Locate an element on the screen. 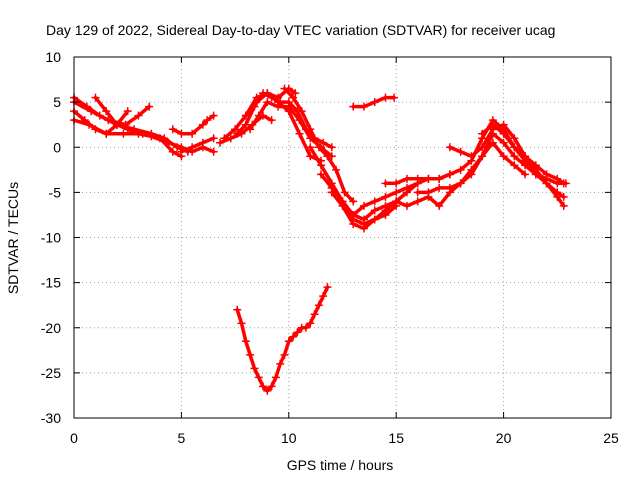  y-tick-label: 5 is located at coordinates (57, 102).